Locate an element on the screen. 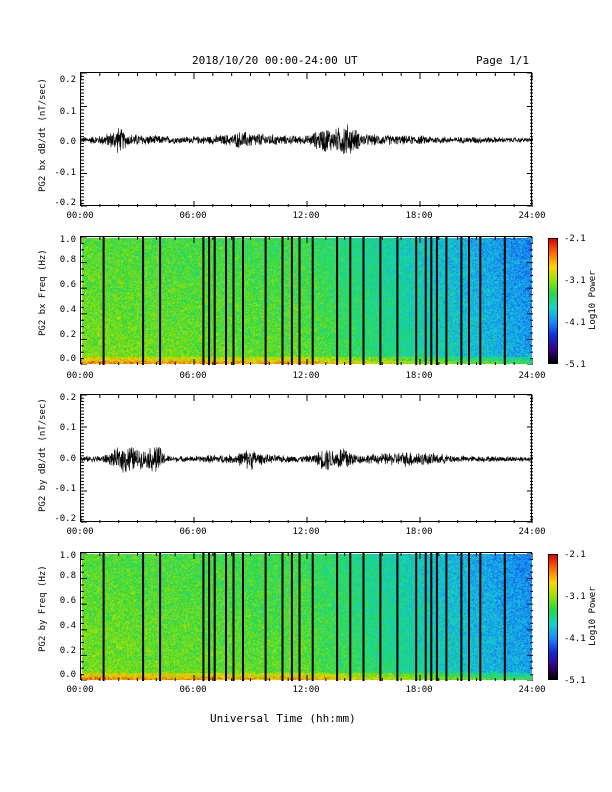 This screenshot has height=792, width=612. bx-dbdt-xtick: 12:00 is located at coordinates (306, 216).